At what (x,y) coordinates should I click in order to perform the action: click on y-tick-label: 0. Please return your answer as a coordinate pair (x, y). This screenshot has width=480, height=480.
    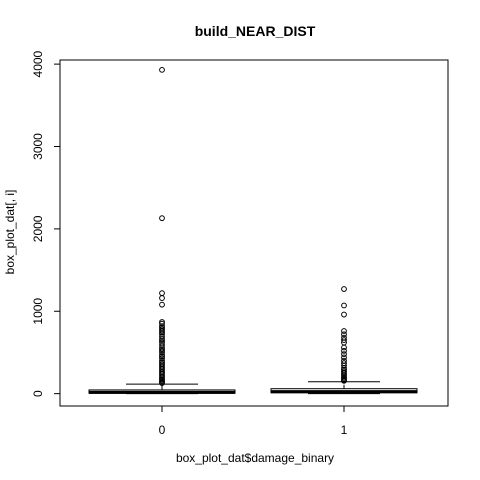
    Looking at the image, I should click on (38, 393).